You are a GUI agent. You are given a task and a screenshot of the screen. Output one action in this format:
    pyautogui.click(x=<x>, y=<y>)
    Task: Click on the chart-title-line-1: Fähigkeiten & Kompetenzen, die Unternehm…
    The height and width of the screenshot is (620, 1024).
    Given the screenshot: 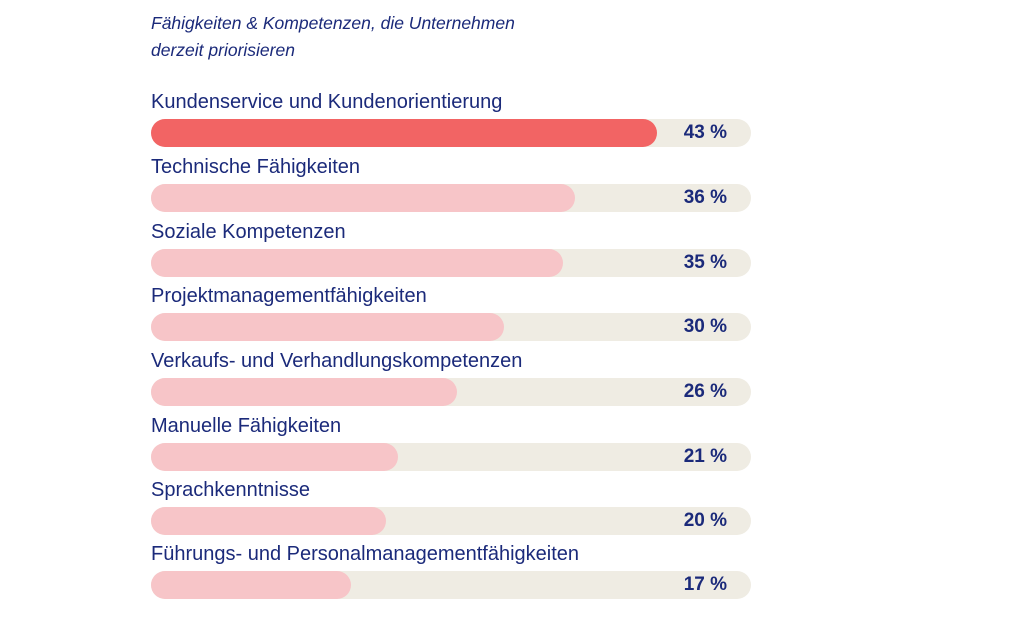 What is the action you would take?
    pyautogui.click(x=333, y=23)
    